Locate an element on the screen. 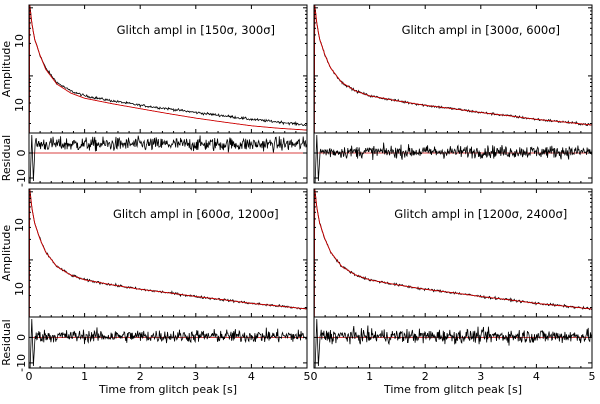 Image resolution: width=600 pixels, height=404 pixels. panel-title: Glitch ampl in [300σ, 600σ] is located at coordinates (481, 30).